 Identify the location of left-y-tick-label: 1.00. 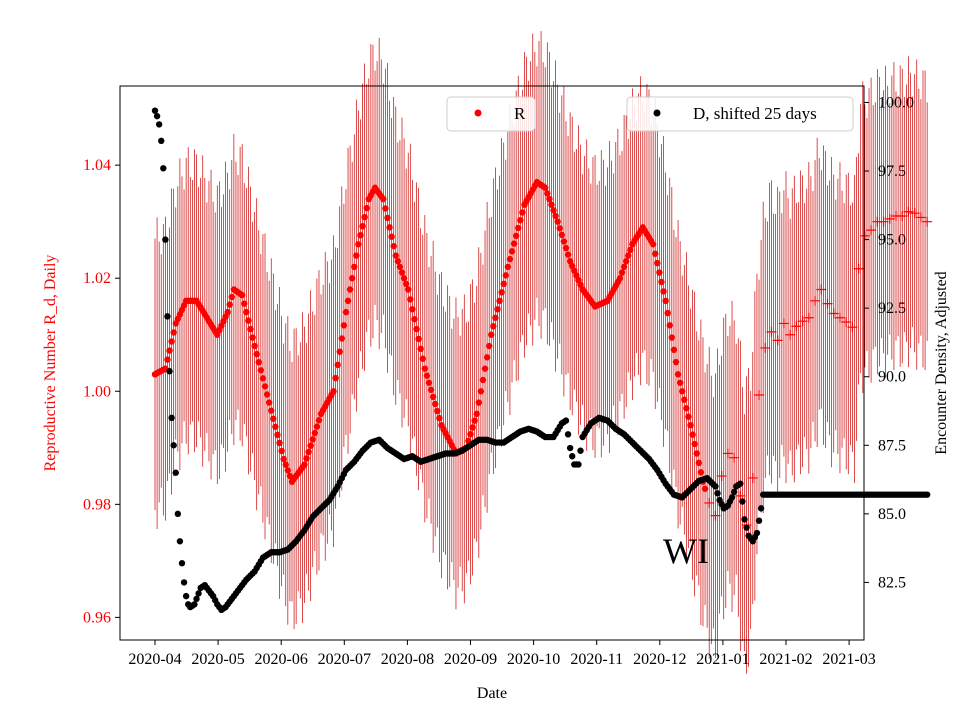
(97, 391).